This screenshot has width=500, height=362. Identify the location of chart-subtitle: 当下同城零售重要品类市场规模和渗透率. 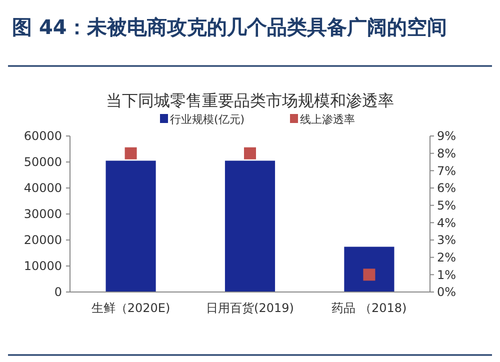
(250, 100).